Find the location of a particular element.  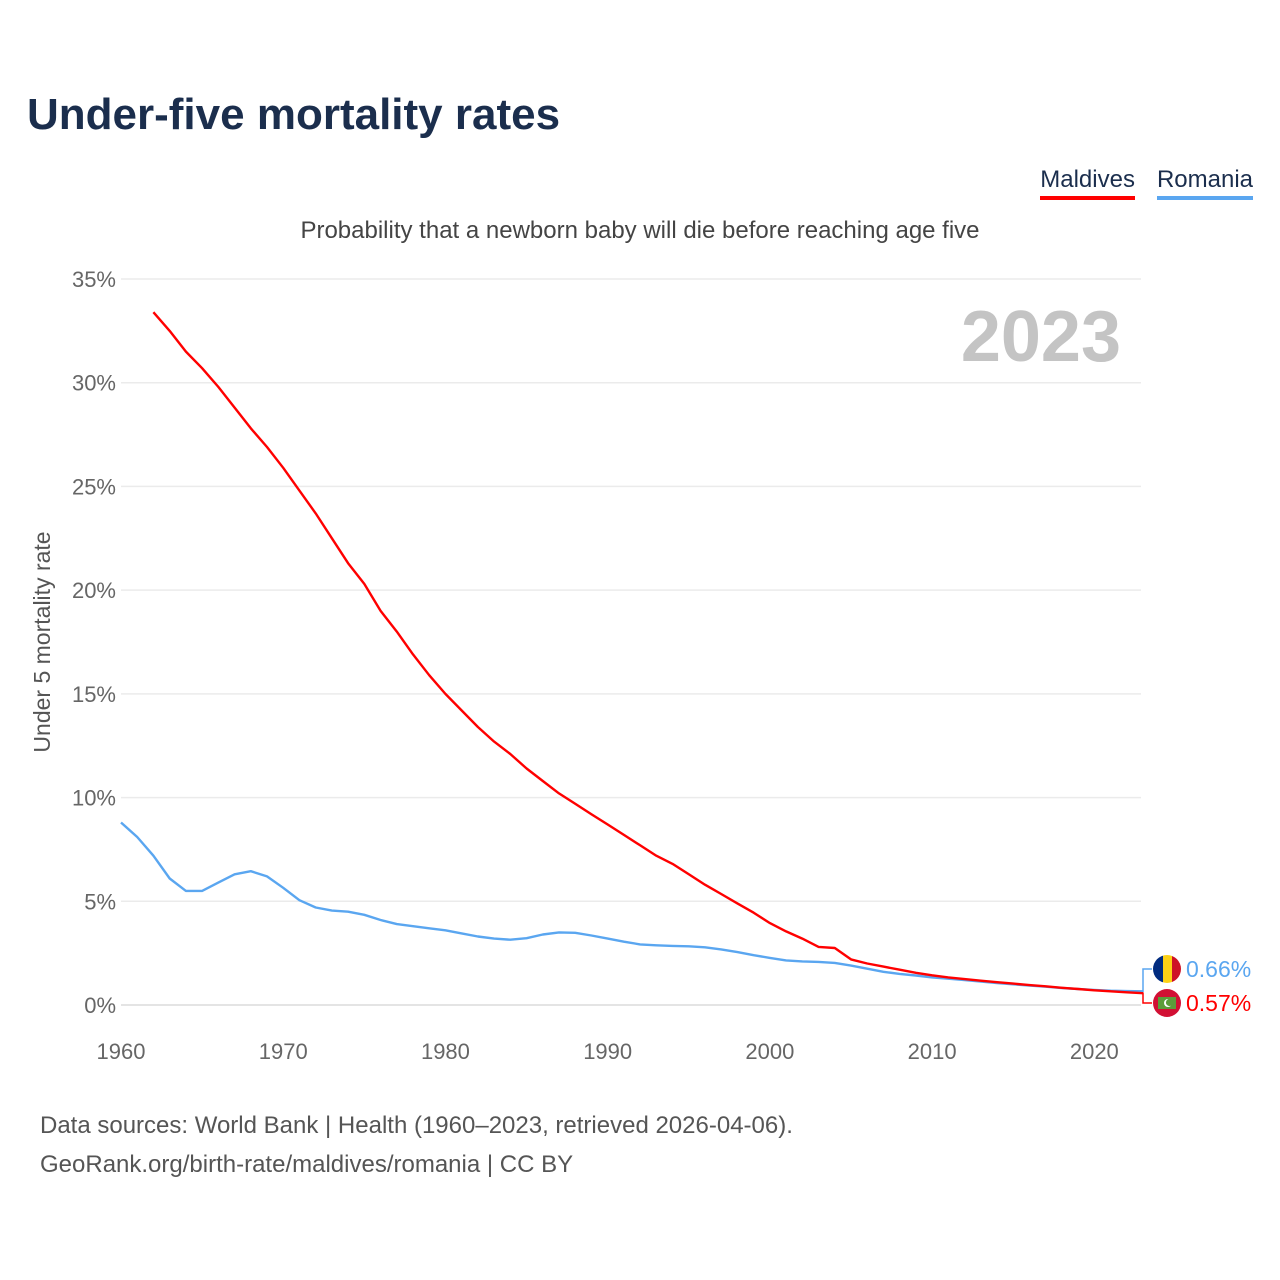

x-tick-label: 2010 is located at coordinates (932, 1051).